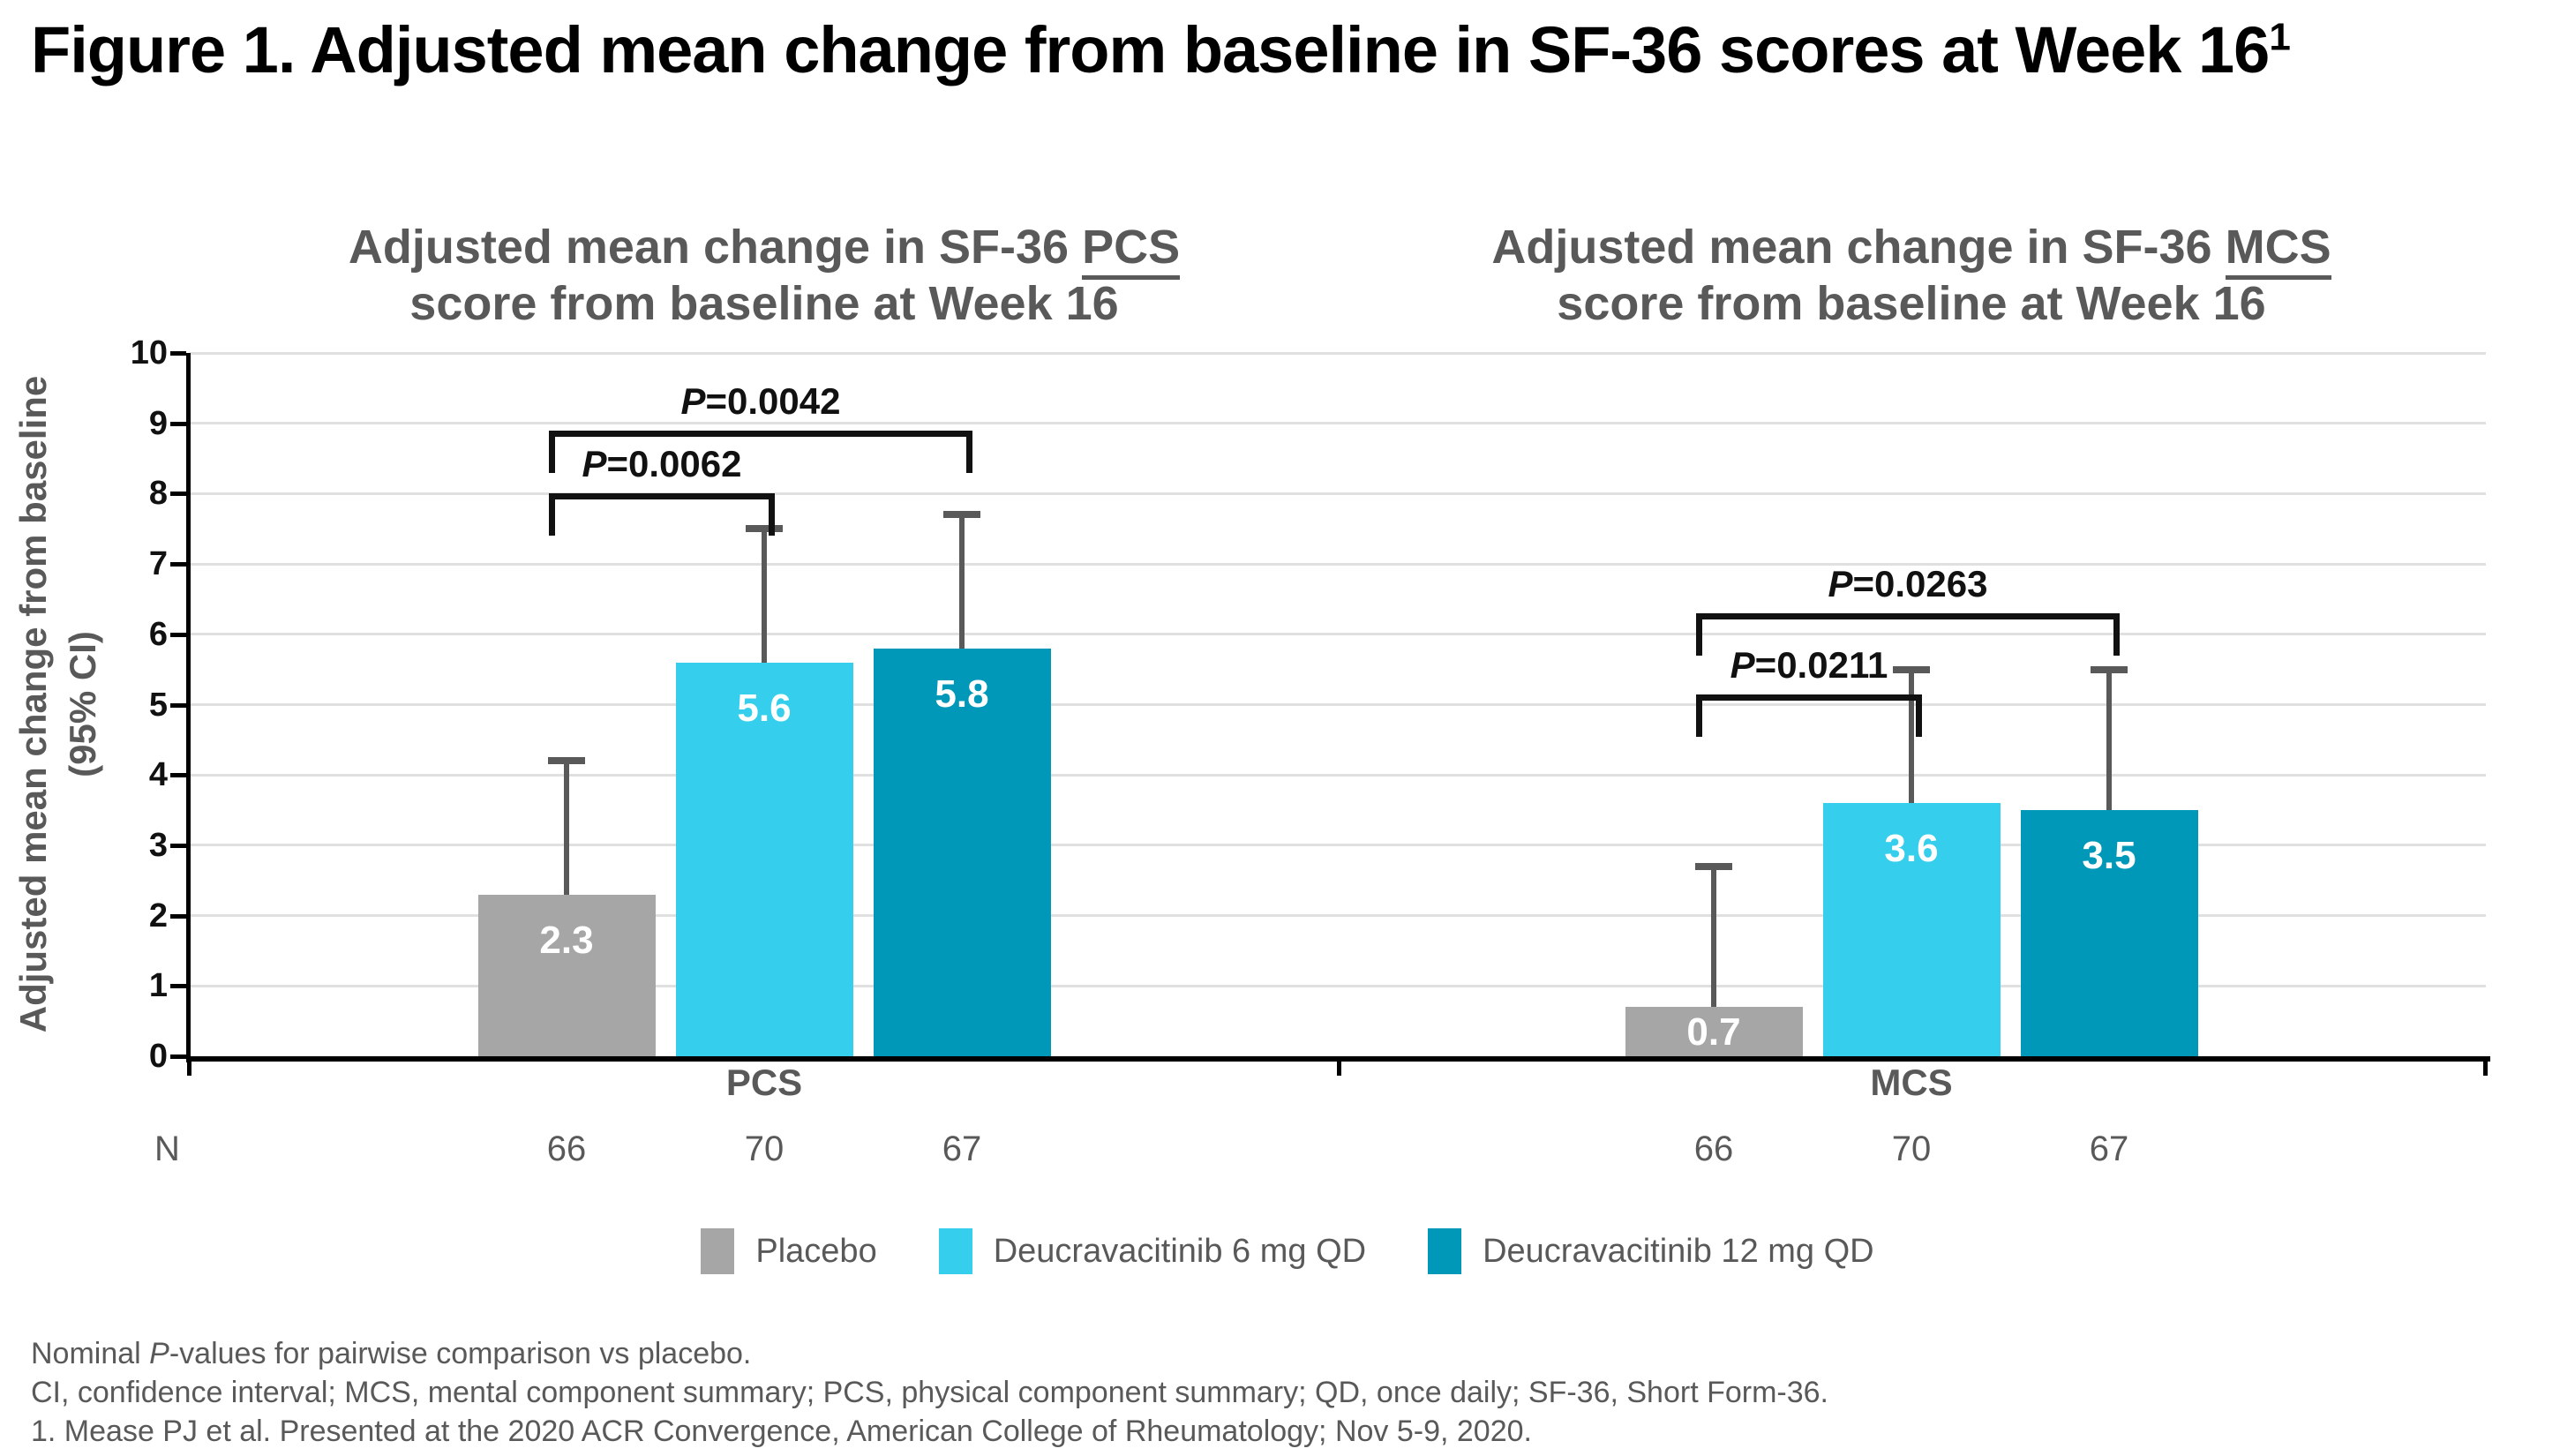 This screenshot has height=1456, width=2575. Describe the element at coordinates (149, 353) in the screenshot. I see `y-tick-label: 10` at that location.